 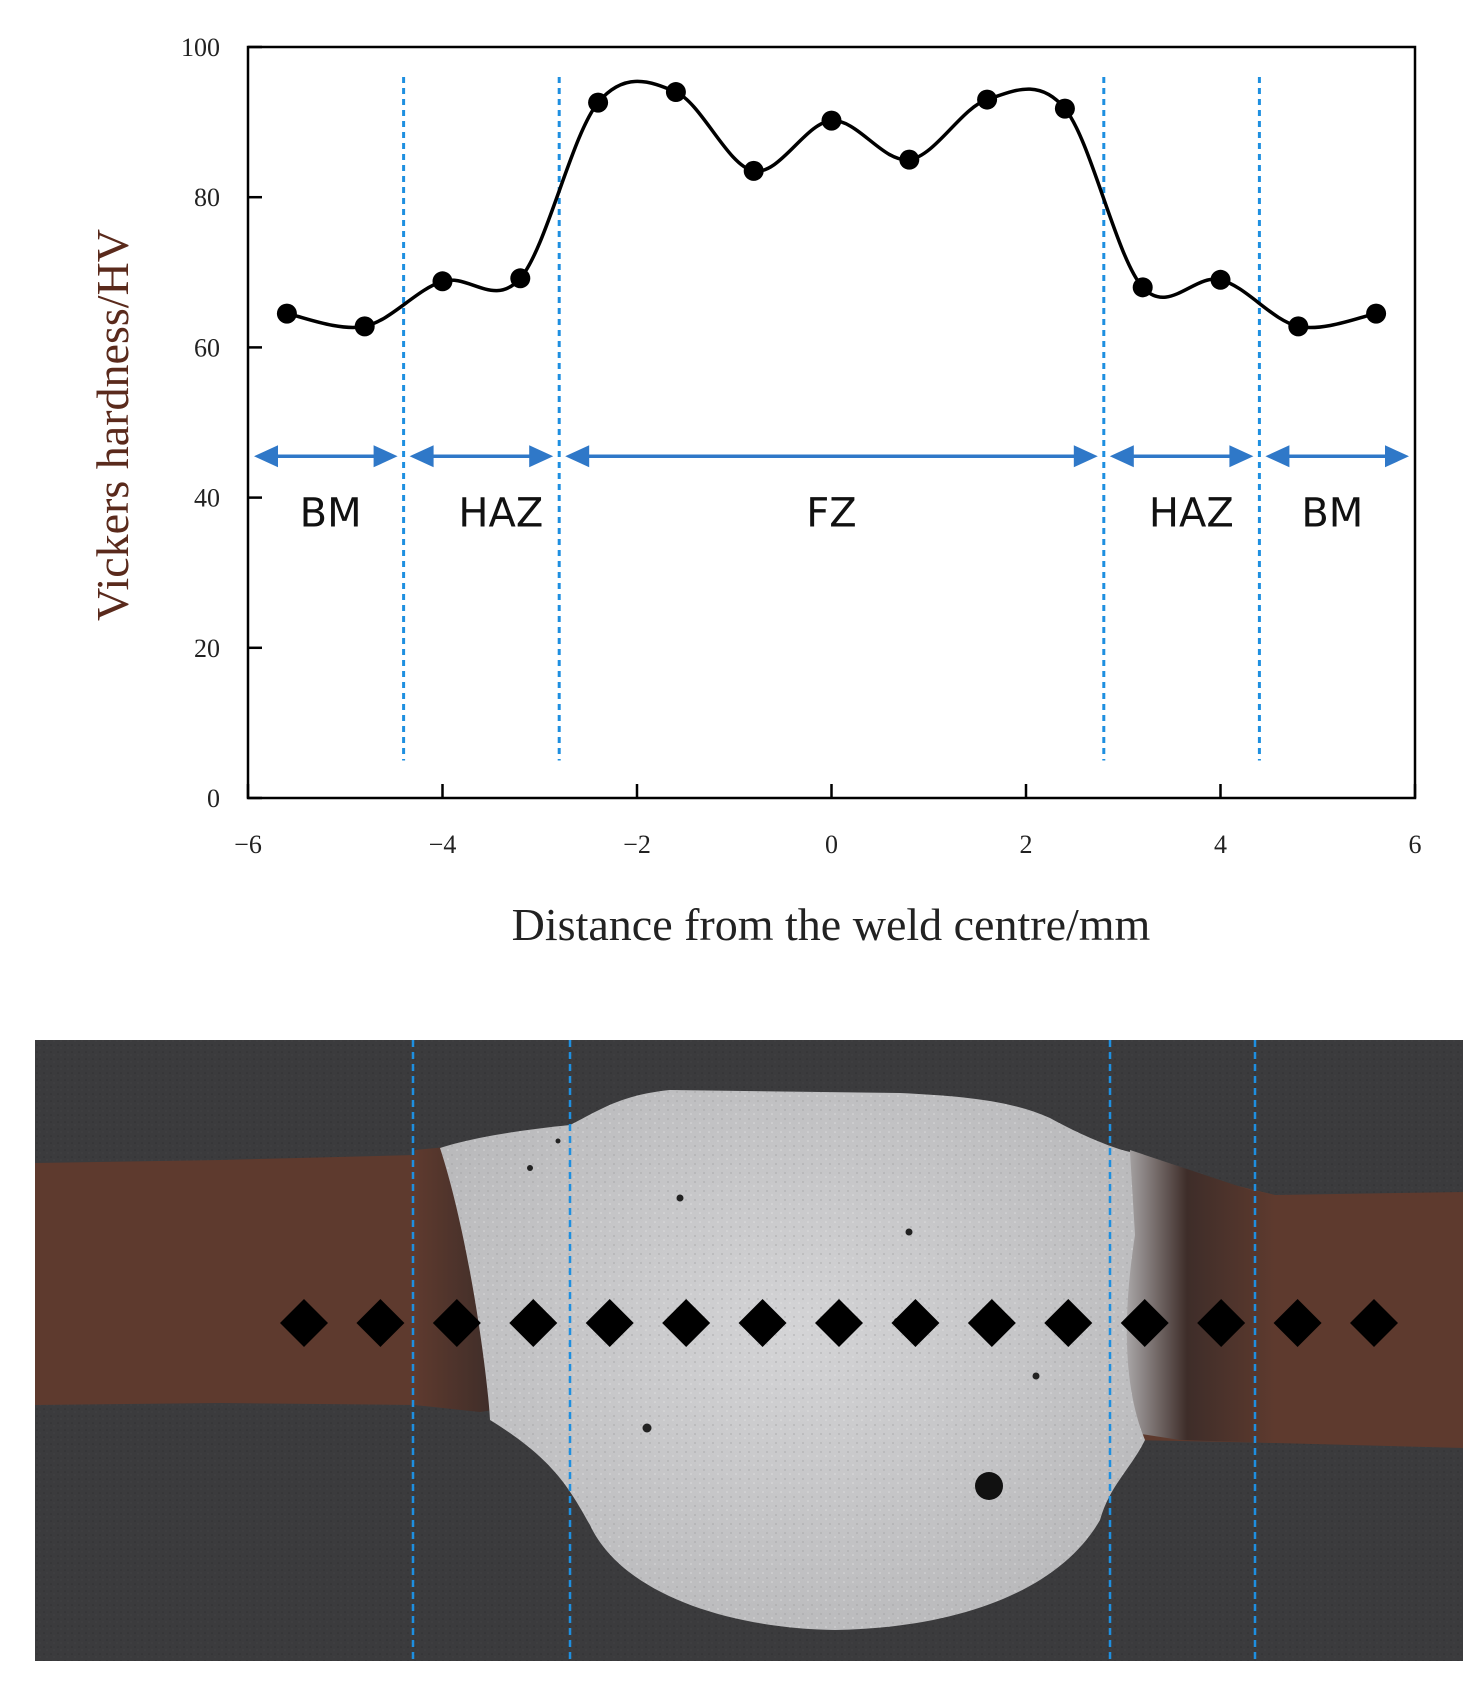 What do you see at coordinates (207, 648) in the screenshot?
I see `y-tick-label: 20` at bounding box center [207, 648].